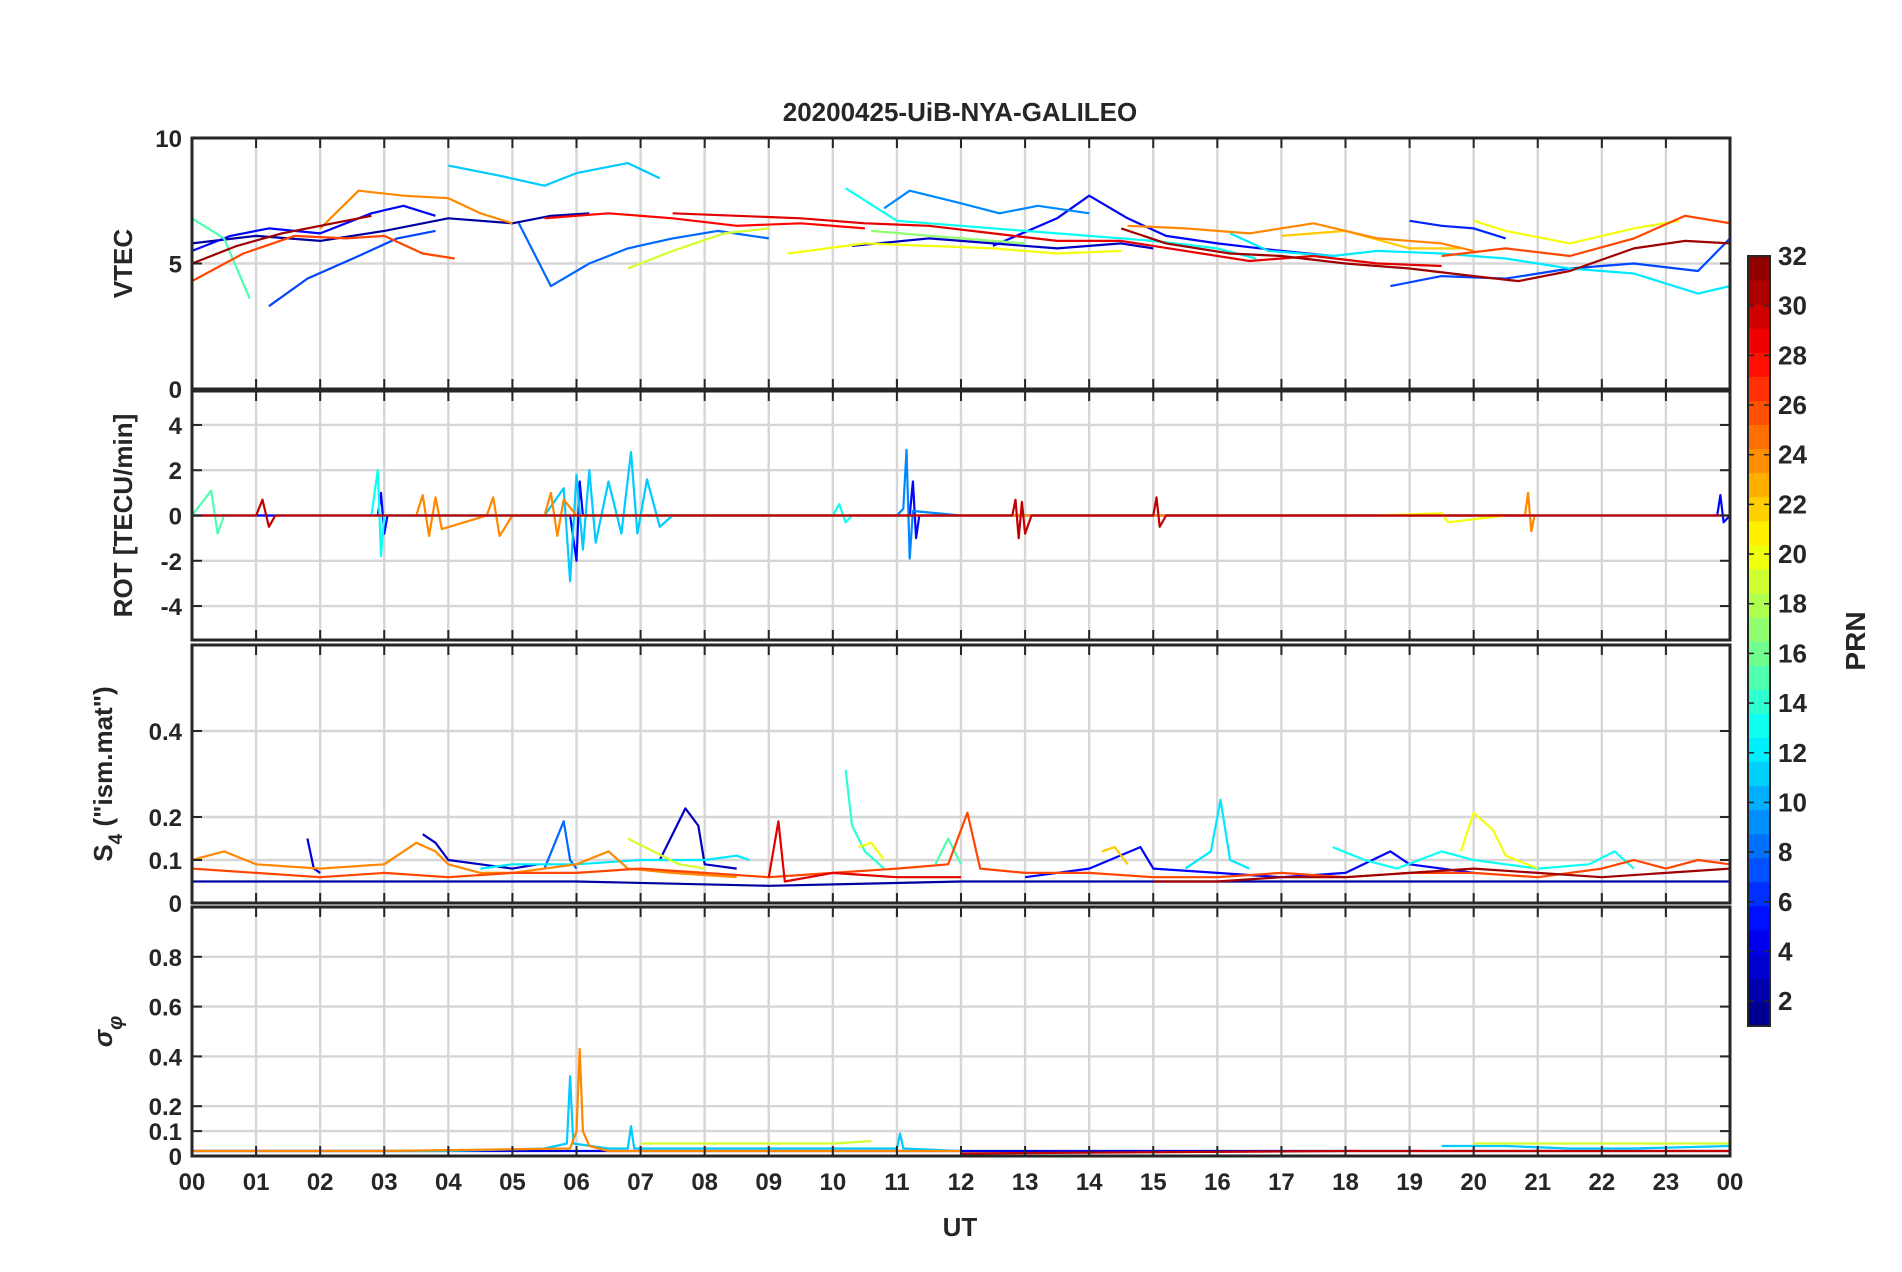 This screenshot has width=1902, height=1272. What do you see at coordinates (320, 1182) in the screenshot?
I see `x-tick-label: 02` at bounding box center [320, 1182].